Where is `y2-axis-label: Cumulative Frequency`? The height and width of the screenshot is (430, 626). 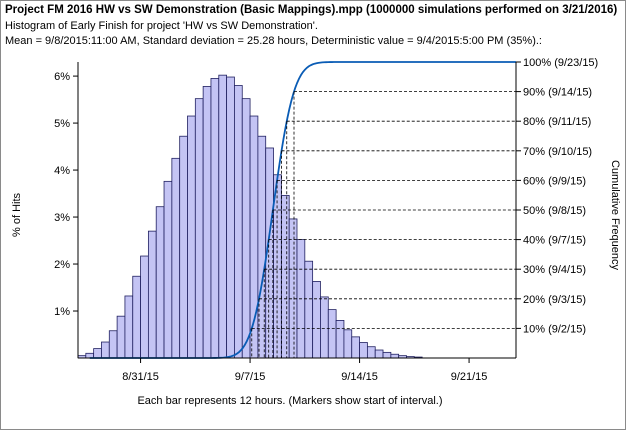
y2-axis-label: Cumulative Frequency is located at coordinates (615, 215).